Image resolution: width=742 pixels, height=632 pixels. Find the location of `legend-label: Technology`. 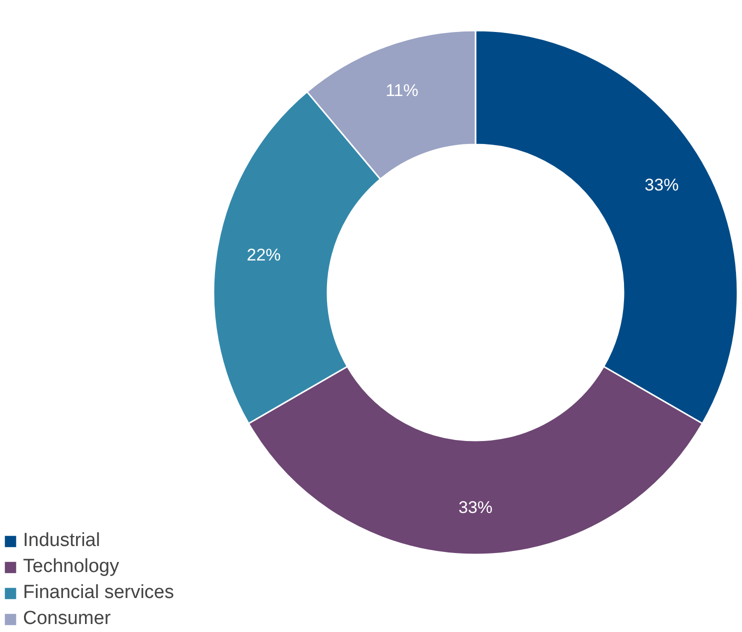

legend-label: Technology is located at coordinates (71, 567).